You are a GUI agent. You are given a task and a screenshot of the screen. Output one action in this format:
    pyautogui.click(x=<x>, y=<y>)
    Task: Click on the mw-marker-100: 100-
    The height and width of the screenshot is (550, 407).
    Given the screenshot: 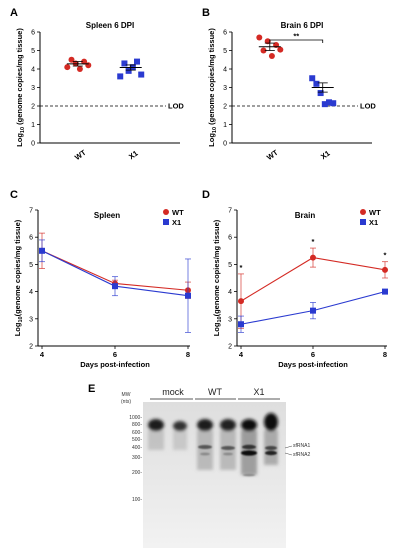 What is the action you would take?
    pyautogui.click(x=137, y=500)
    